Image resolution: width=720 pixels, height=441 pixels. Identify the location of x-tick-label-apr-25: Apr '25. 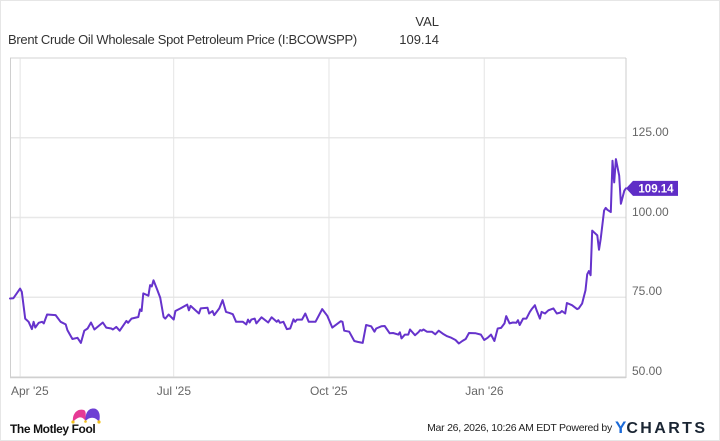
(30, 391).